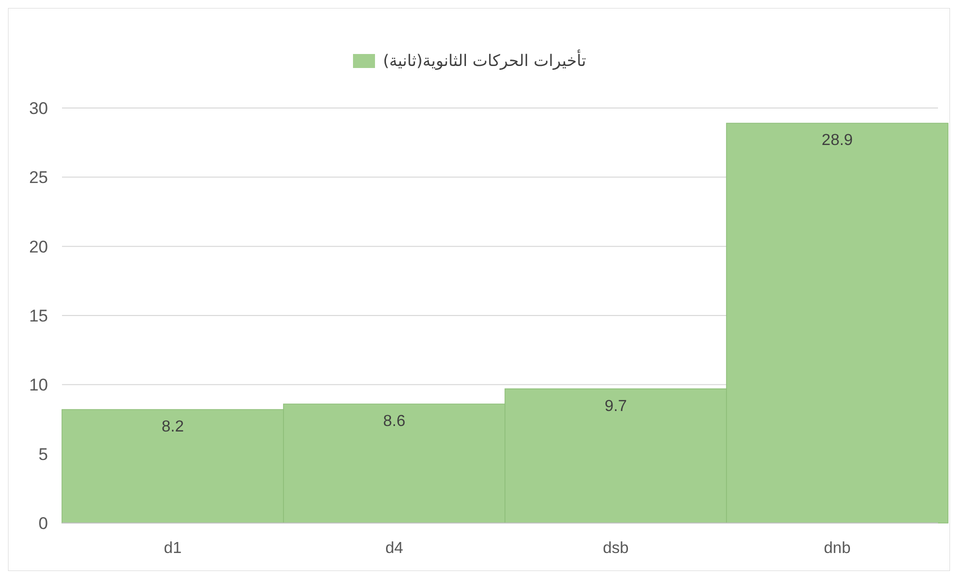 The width and height of the screenshot is (958, 579). I want to click on x-tick-label: d4, so click(394, 548).